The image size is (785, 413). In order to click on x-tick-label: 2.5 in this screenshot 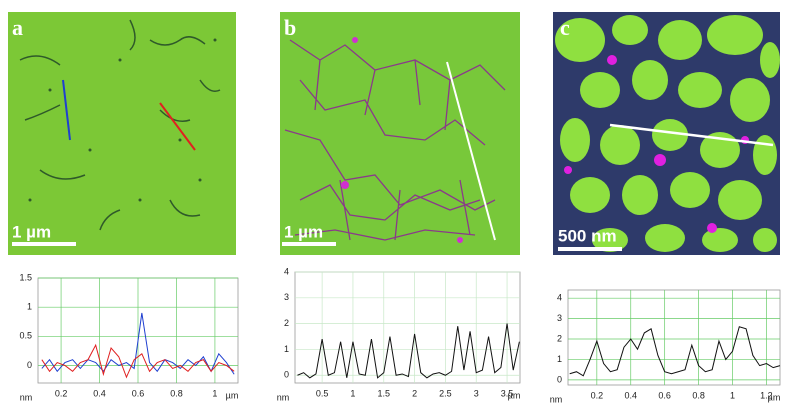, I will do `click(445, 393)`.